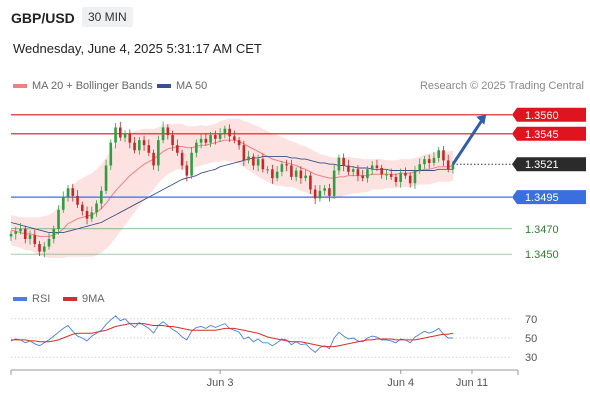 The height and width of the screenshot is (400, 590). I want to click on price-tag-1.3495, so click(549, 197).